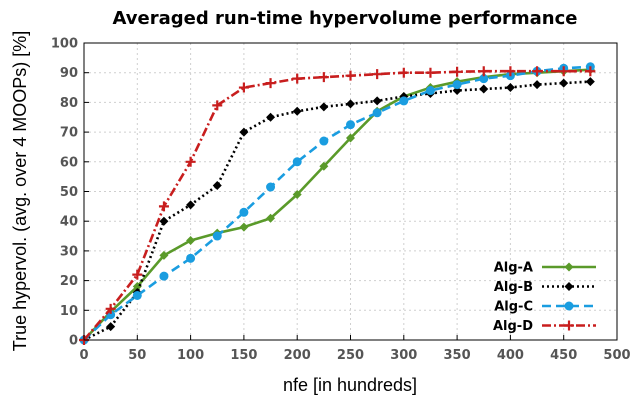  I want to click on legend-label: Alg-D, so click(513, 326).